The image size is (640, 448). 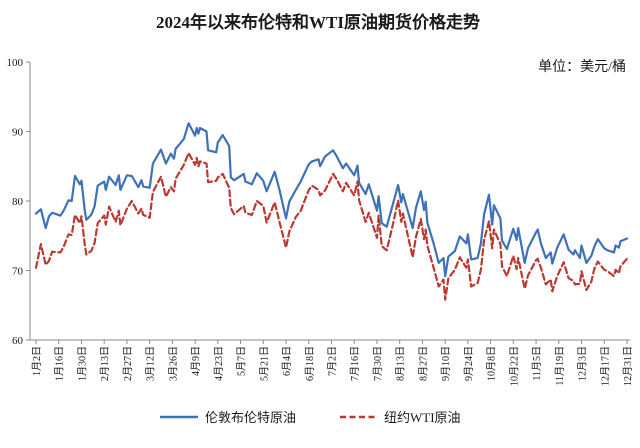 What do you see at coordinates (628, 366) in the screenshot?
I see `x-tick-label: 12月31日` at bounding box center [628, 366].